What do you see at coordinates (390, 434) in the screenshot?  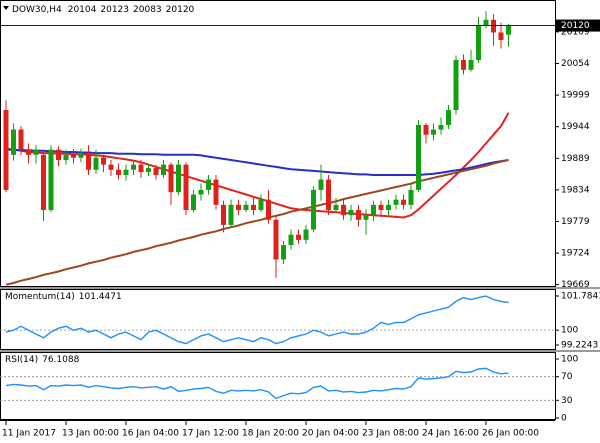 I see `x-tick-label: 23 Jan 08:00` at bounding box center [390, 434].